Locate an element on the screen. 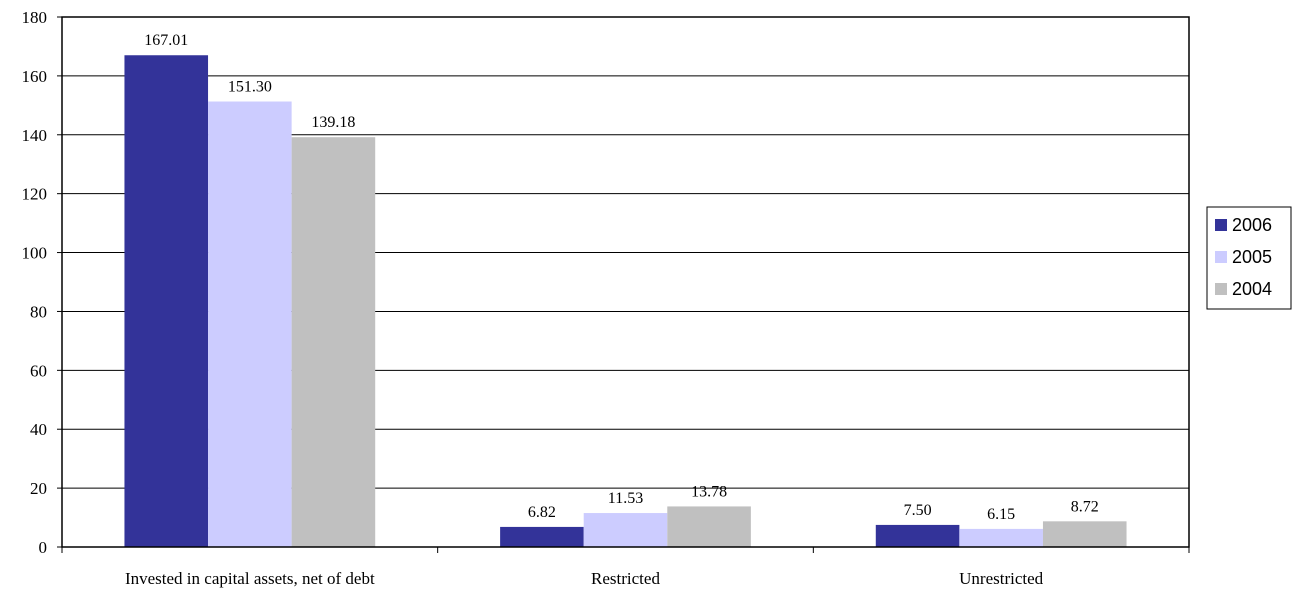  data-label: 6.82 is located at coordinates (542, 512).